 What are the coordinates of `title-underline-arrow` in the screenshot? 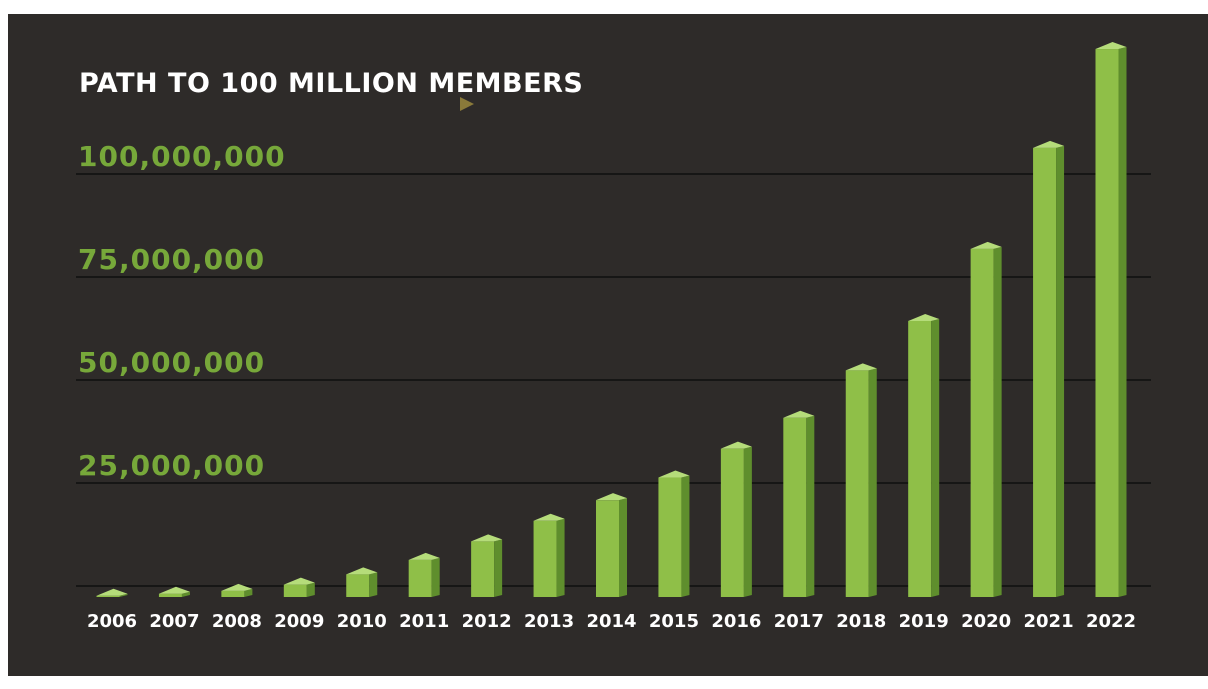 It's located at (276, 104).